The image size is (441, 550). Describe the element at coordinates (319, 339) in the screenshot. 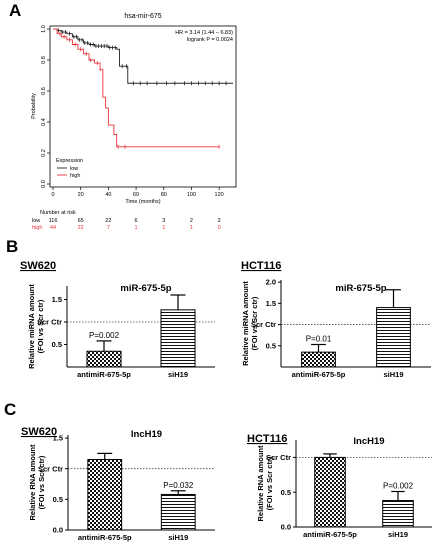

I see `bar-b2-p-value: P=0.01` at that location.